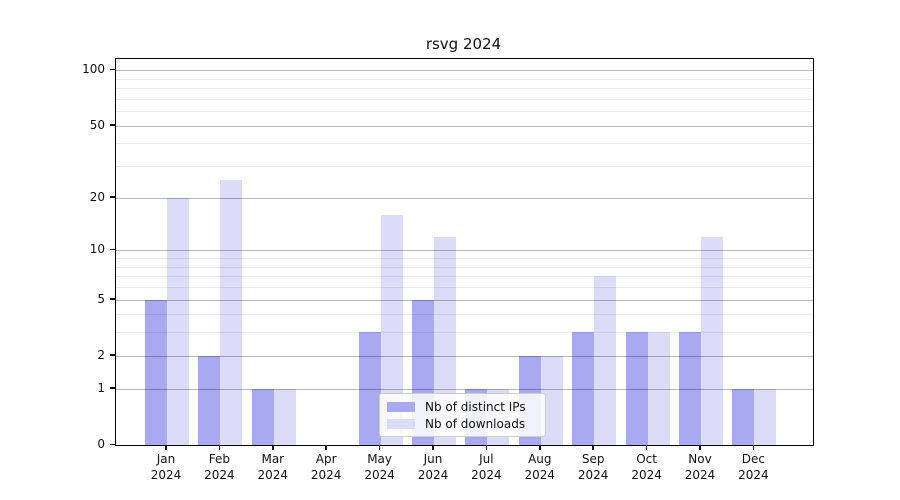 This screenshot has height=500, width=900. What do you see at coordinates (486, 467) in the screenshot?
I see `x-tick-label-jul: Jul 2024` at bounding box center [486, 467].